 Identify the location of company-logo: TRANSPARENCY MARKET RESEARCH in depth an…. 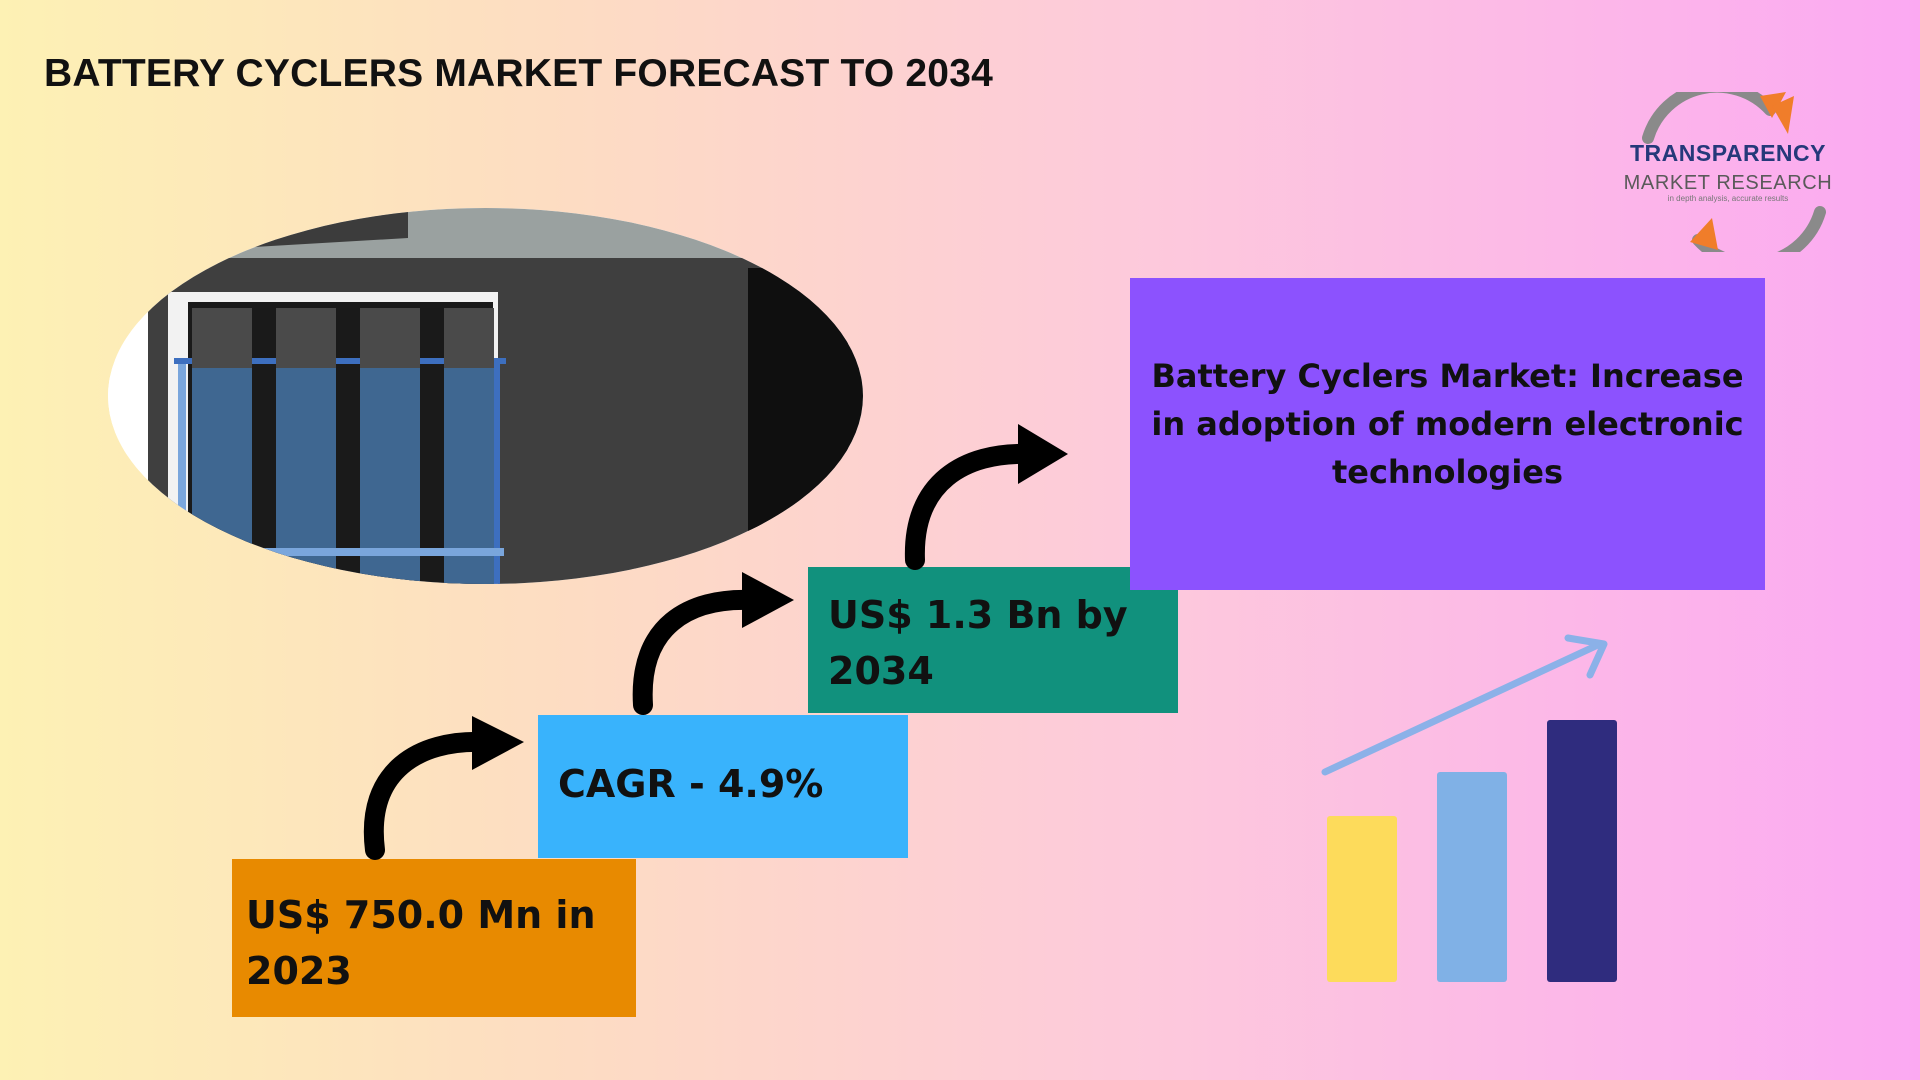
(1729, 172).